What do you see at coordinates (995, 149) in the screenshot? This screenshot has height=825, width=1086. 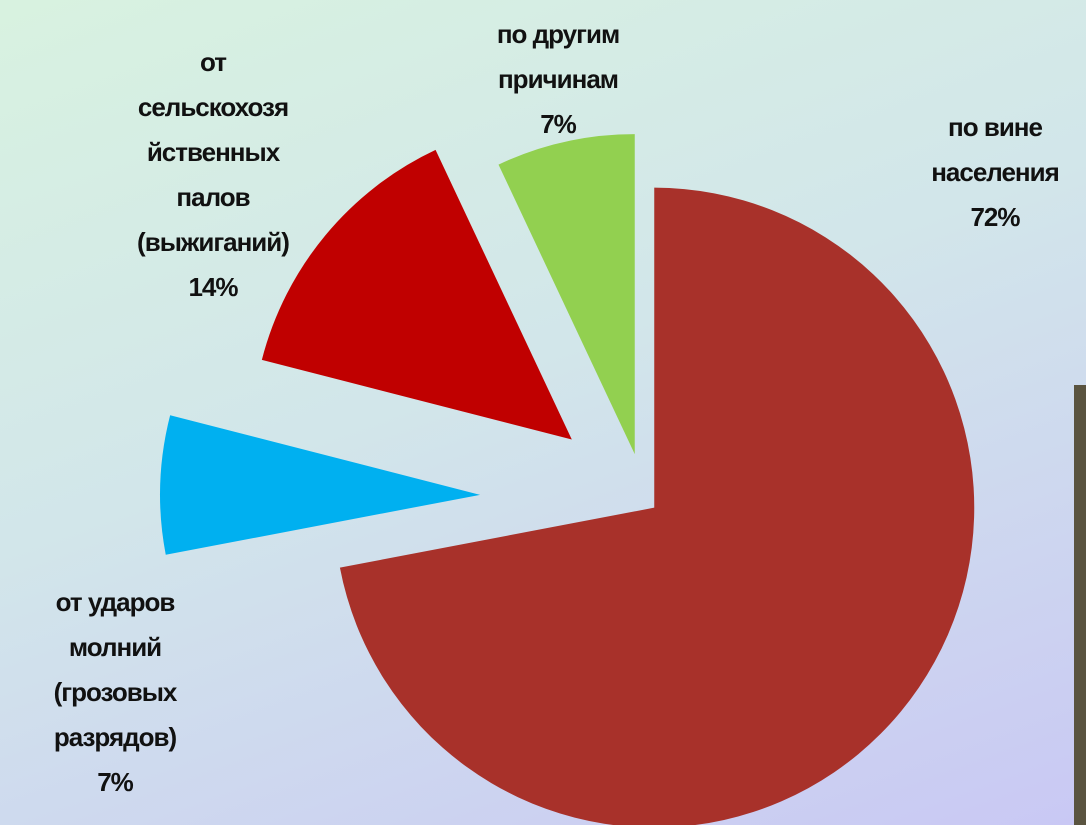 I see `category-label: по вине населения` at bounding box center [995, 149].